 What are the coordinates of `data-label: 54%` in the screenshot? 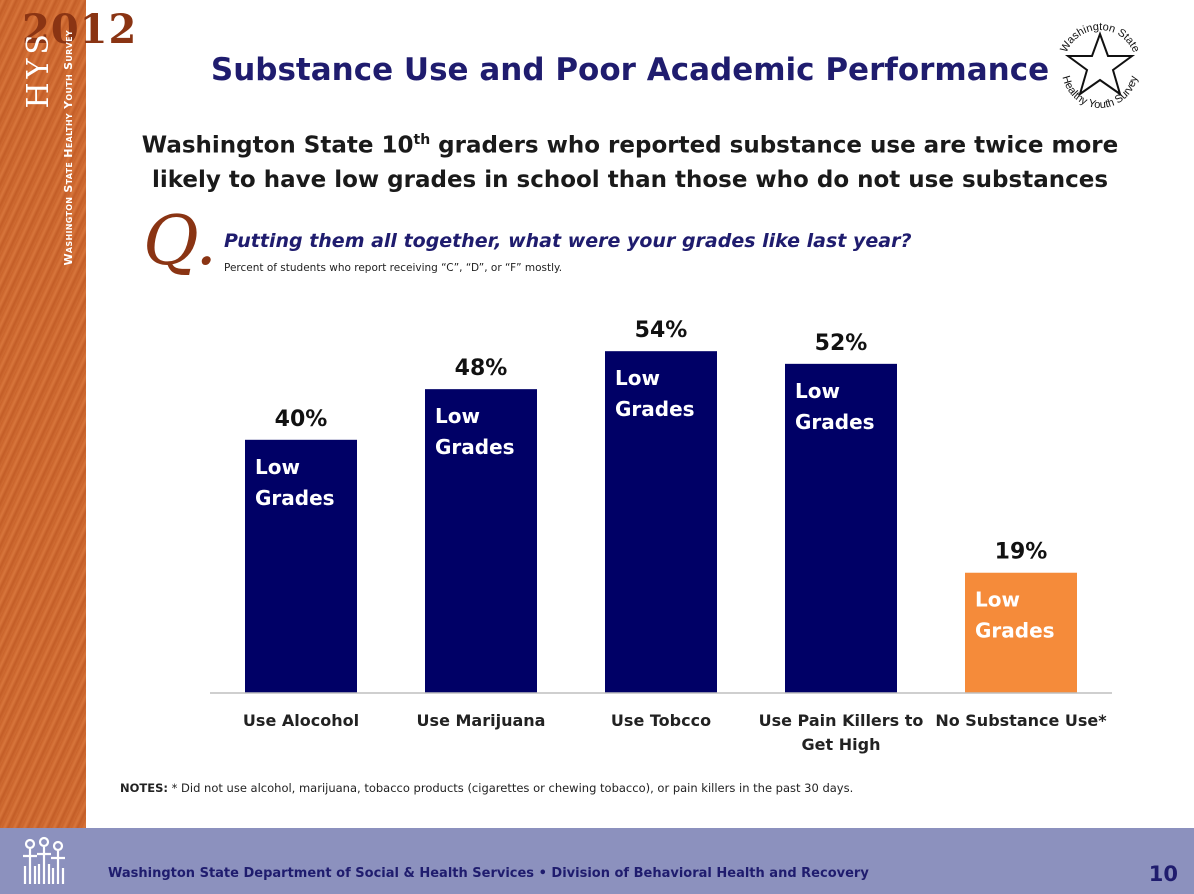 It's located at (661, 330).